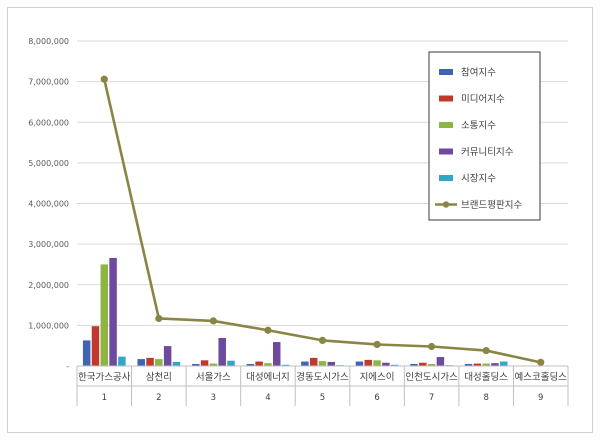 The height and width of the screenshot is (440, 600). What do you see at coordinates (48, 204) in the screenshot?
I see `y-tick-label: 4,000,000` at bounding box center [48, 204].